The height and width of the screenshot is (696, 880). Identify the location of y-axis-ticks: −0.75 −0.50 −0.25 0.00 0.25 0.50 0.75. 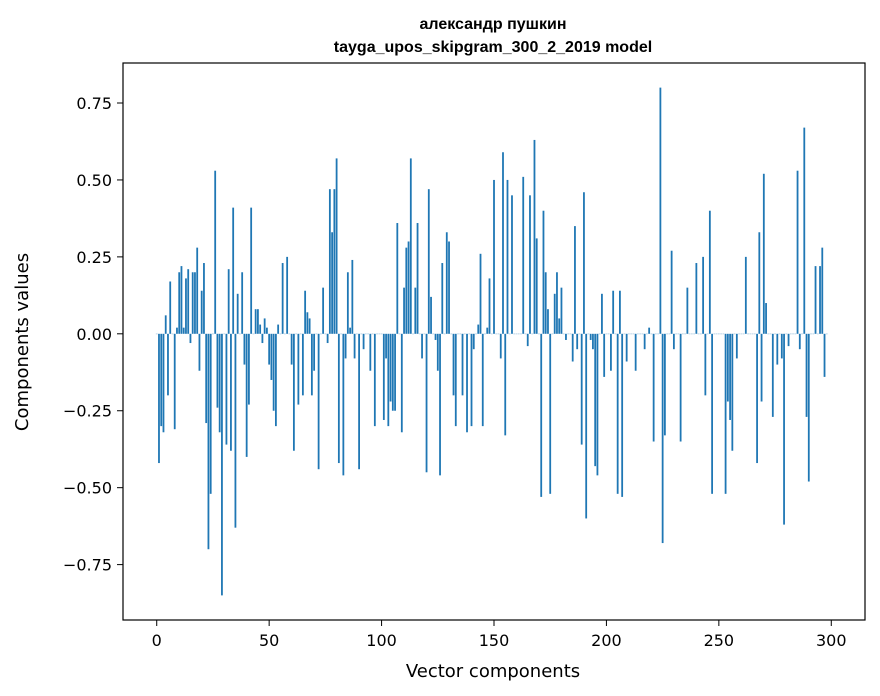
(93, 334).